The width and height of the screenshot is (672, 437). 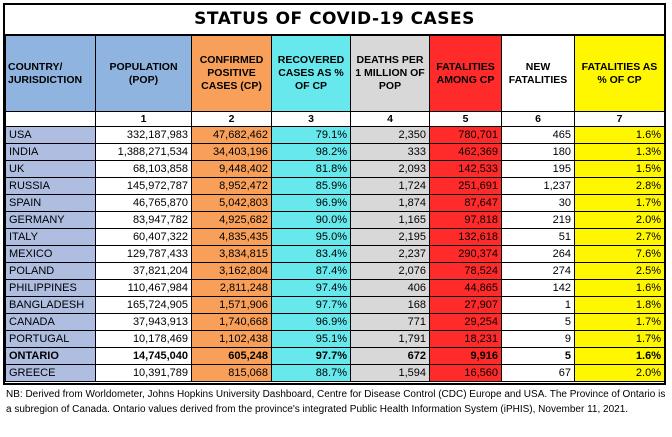 I want to click on cell-country: USA, so click(x=50, y=135).